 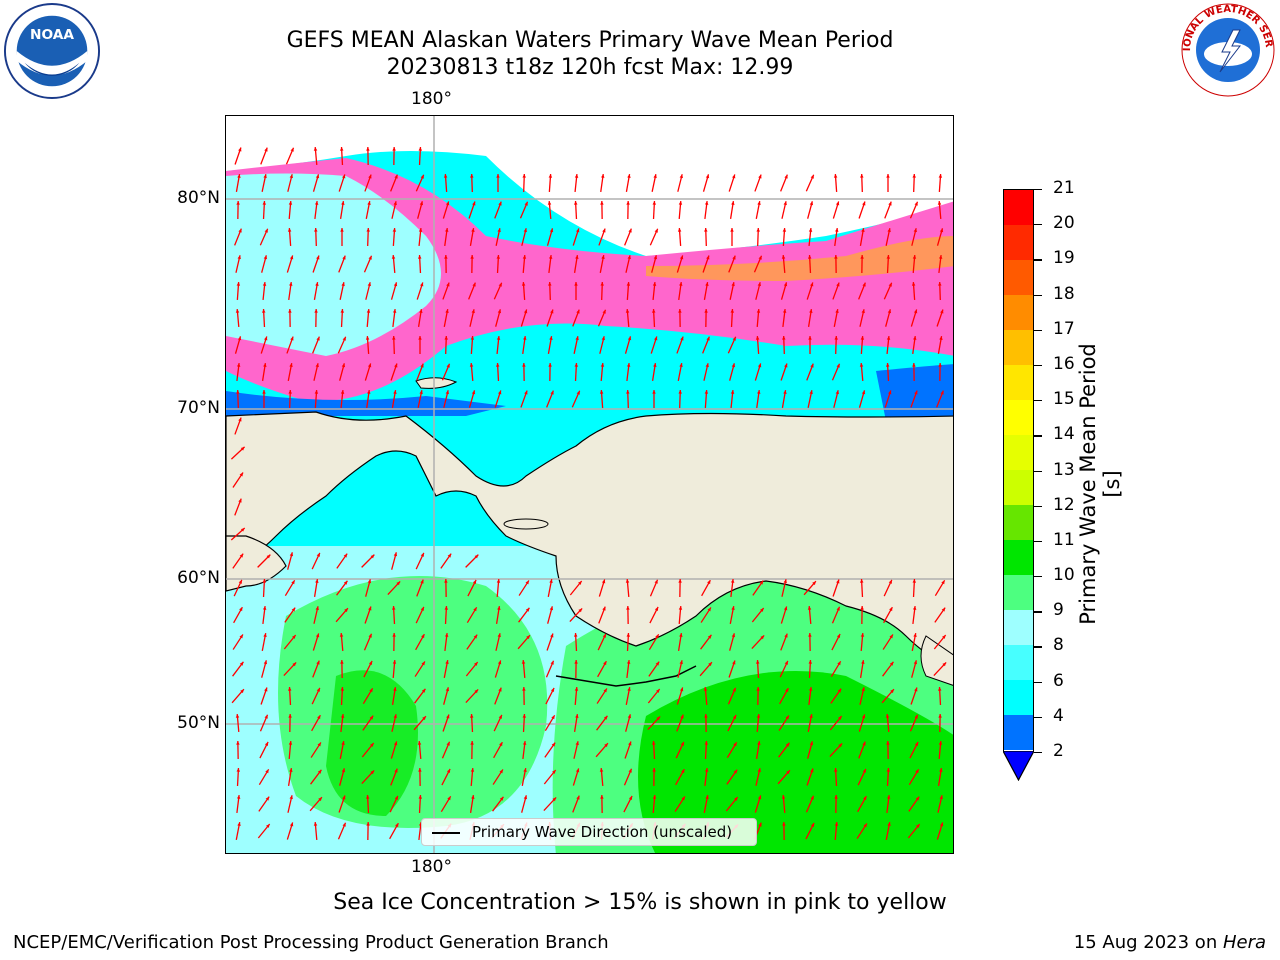 What do you see at coordinates (1064, 575) in the screenshot?
I see `colorbar-tick-label: 10` at bounding box center [1064, 575].